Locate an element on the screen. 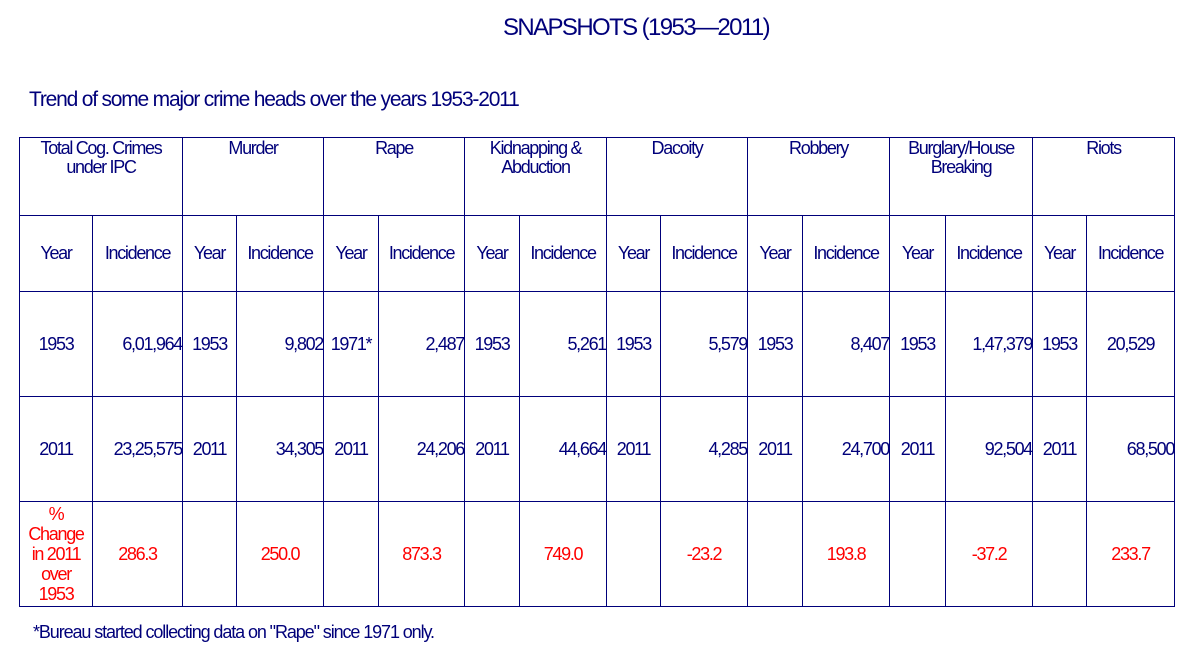 The width and height of the screenshot is (1194, 652). incidence-cell: 24,700 is located at coordinates (846, 449).